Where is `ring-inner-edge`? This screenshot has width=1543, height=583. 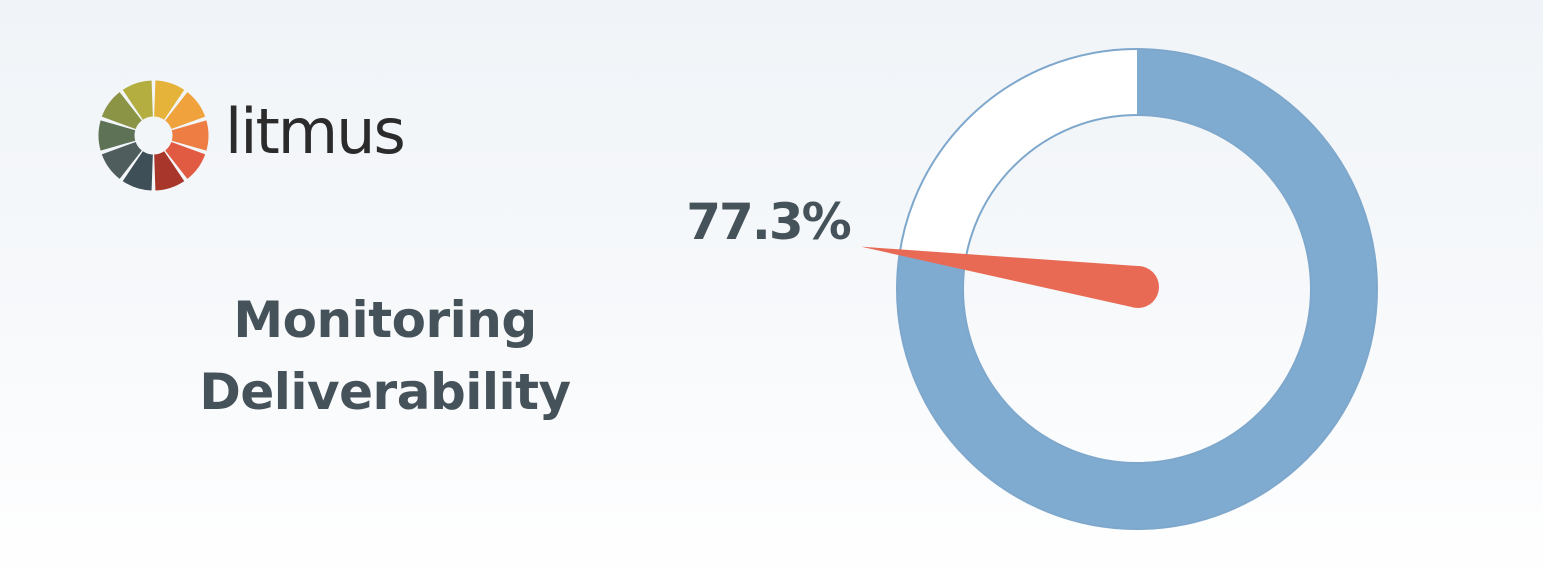
ring-inner-edge is located at coordinates (1137, 289).